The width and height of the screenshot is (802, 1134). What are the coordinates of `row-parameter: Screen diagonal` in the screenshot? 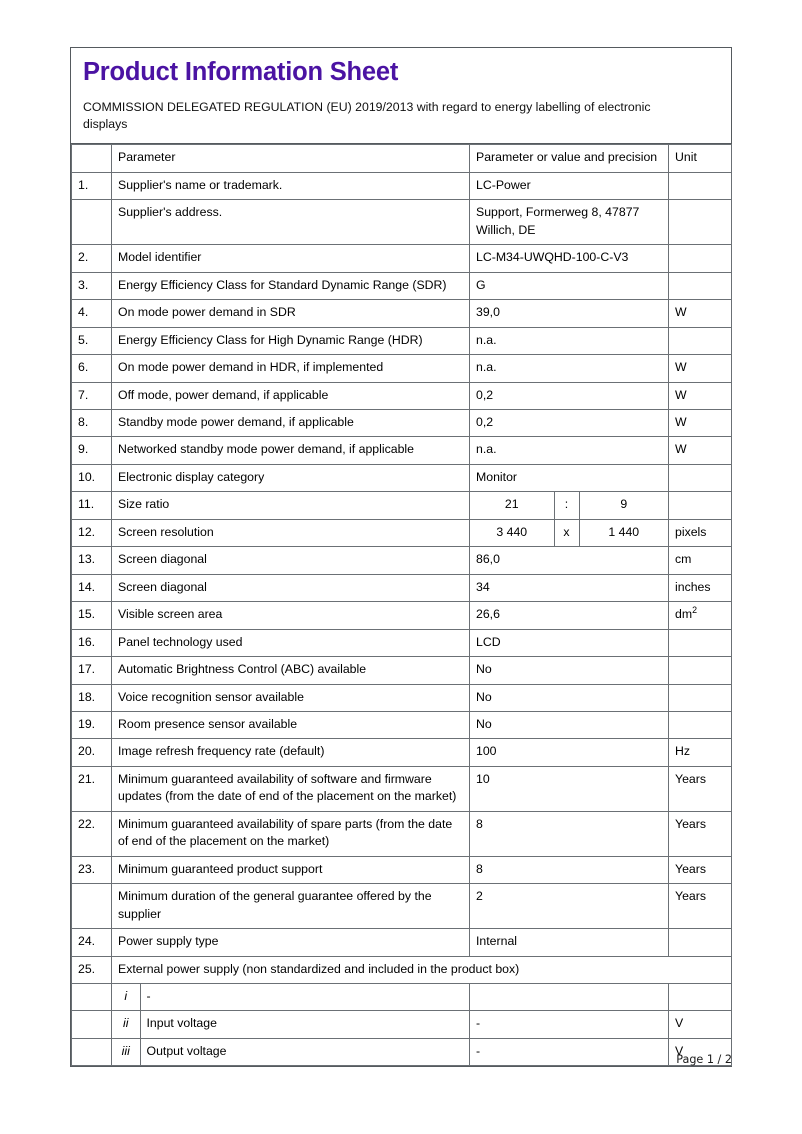 It's located at (290, 588).